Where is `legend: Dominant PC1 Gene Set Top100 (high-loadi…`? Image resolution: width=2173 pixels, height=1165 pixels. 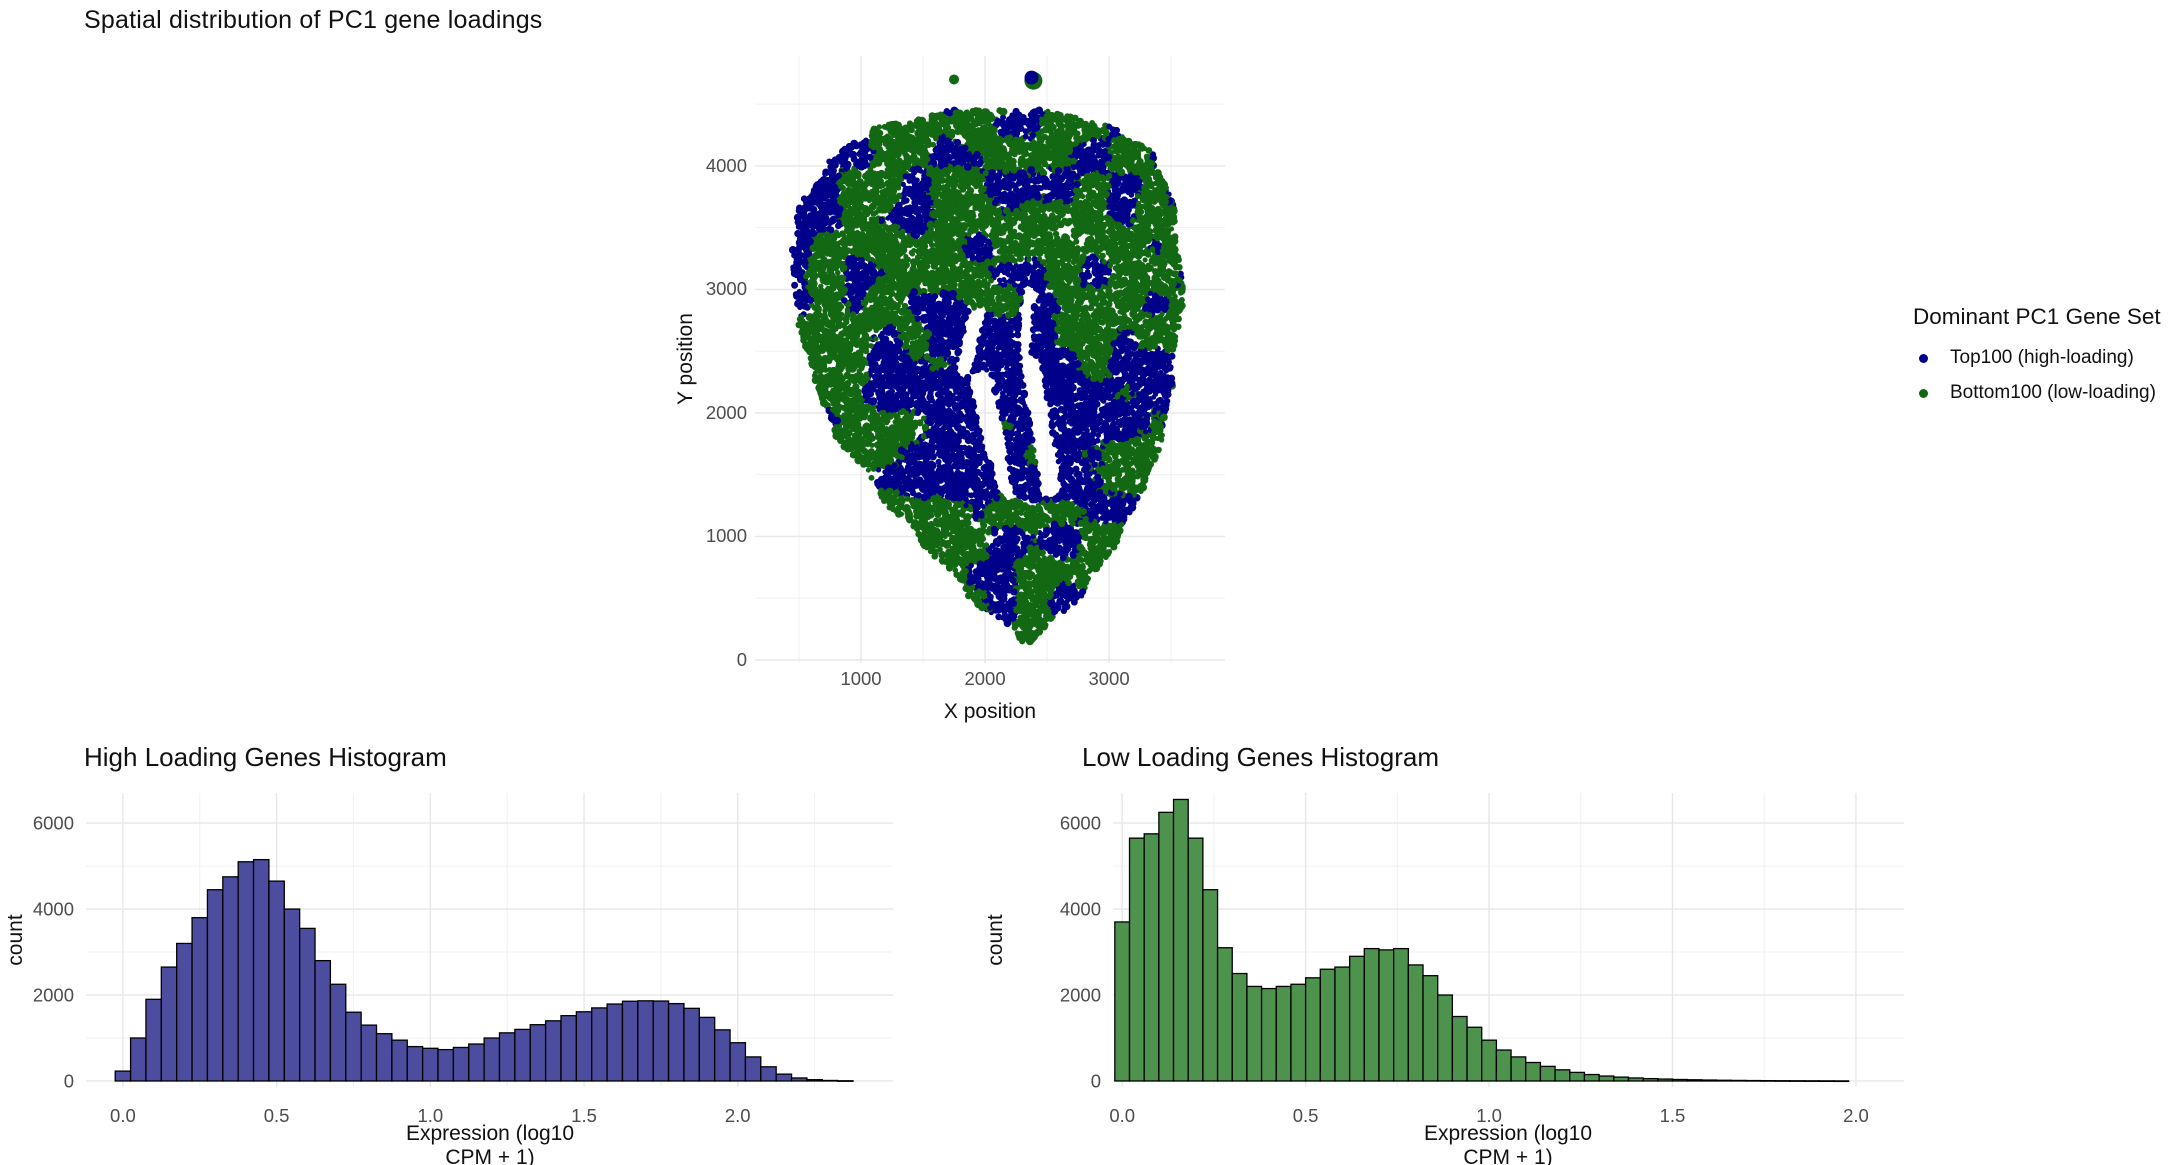
legend: Dominant PC1 Gene Set Top100 (high-loadi… is located at coordinates (2043, 353).